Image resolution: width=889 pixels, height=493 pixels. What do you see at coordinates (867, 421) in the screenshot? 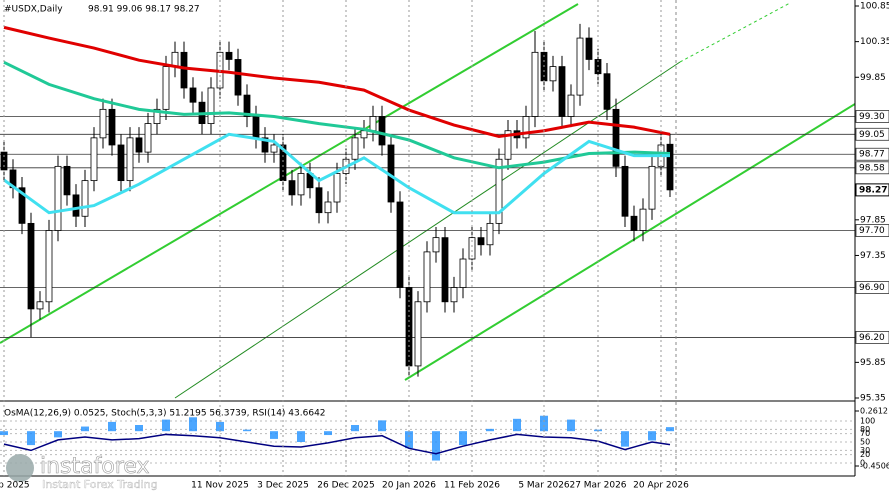
I see `y2-tick-label: 100` at bounding box center [867, 421].